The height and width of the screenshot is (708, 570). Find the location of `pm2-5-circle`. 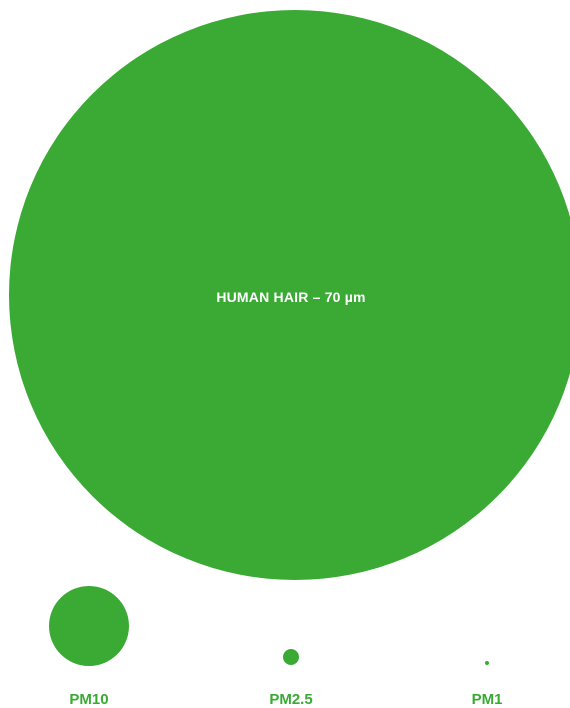

pm2-5-circle is located at coordinates (291, 657).